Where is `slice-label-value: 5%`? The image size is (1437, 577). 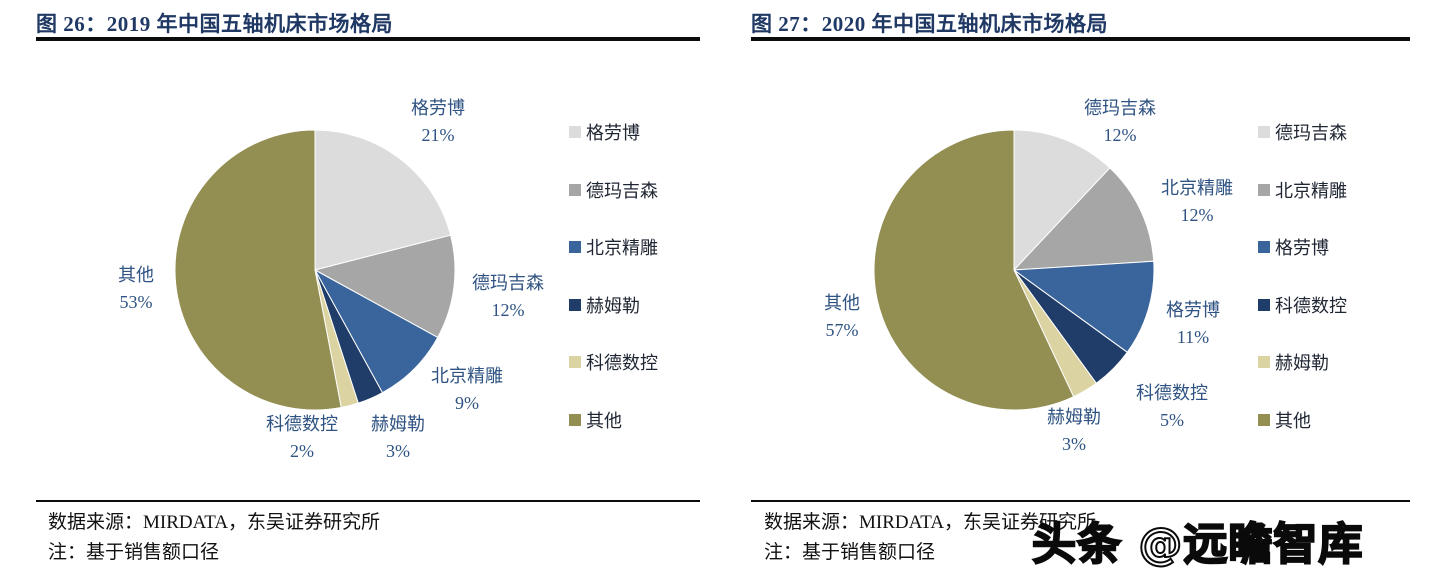 slice-label-value: 5% is located at coordinates (1172, 420).